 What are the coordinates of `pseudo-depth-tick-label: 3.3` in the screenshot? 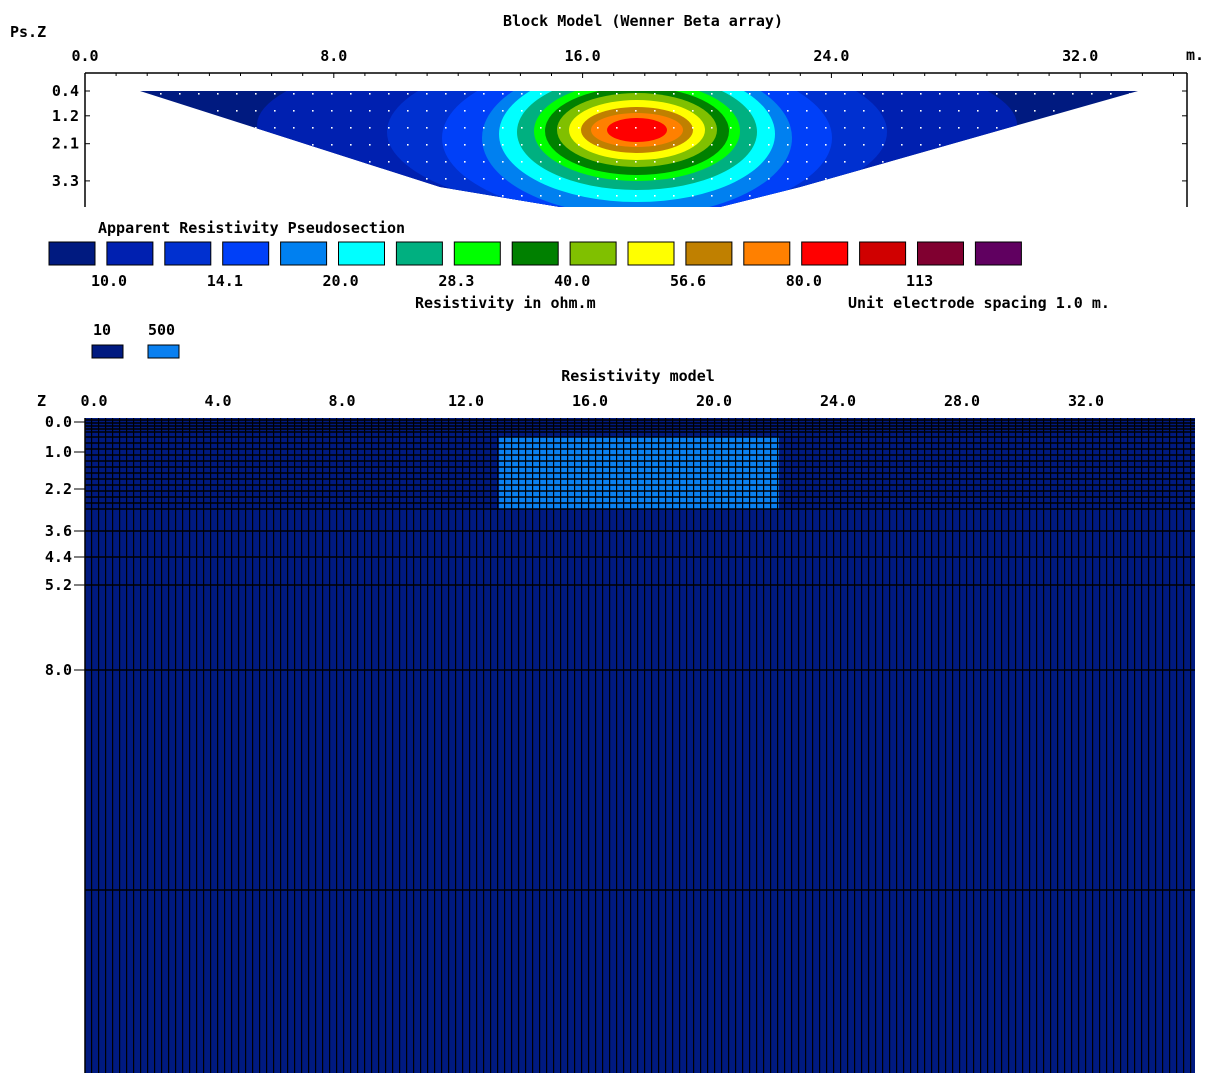 It's located at (65, 181).